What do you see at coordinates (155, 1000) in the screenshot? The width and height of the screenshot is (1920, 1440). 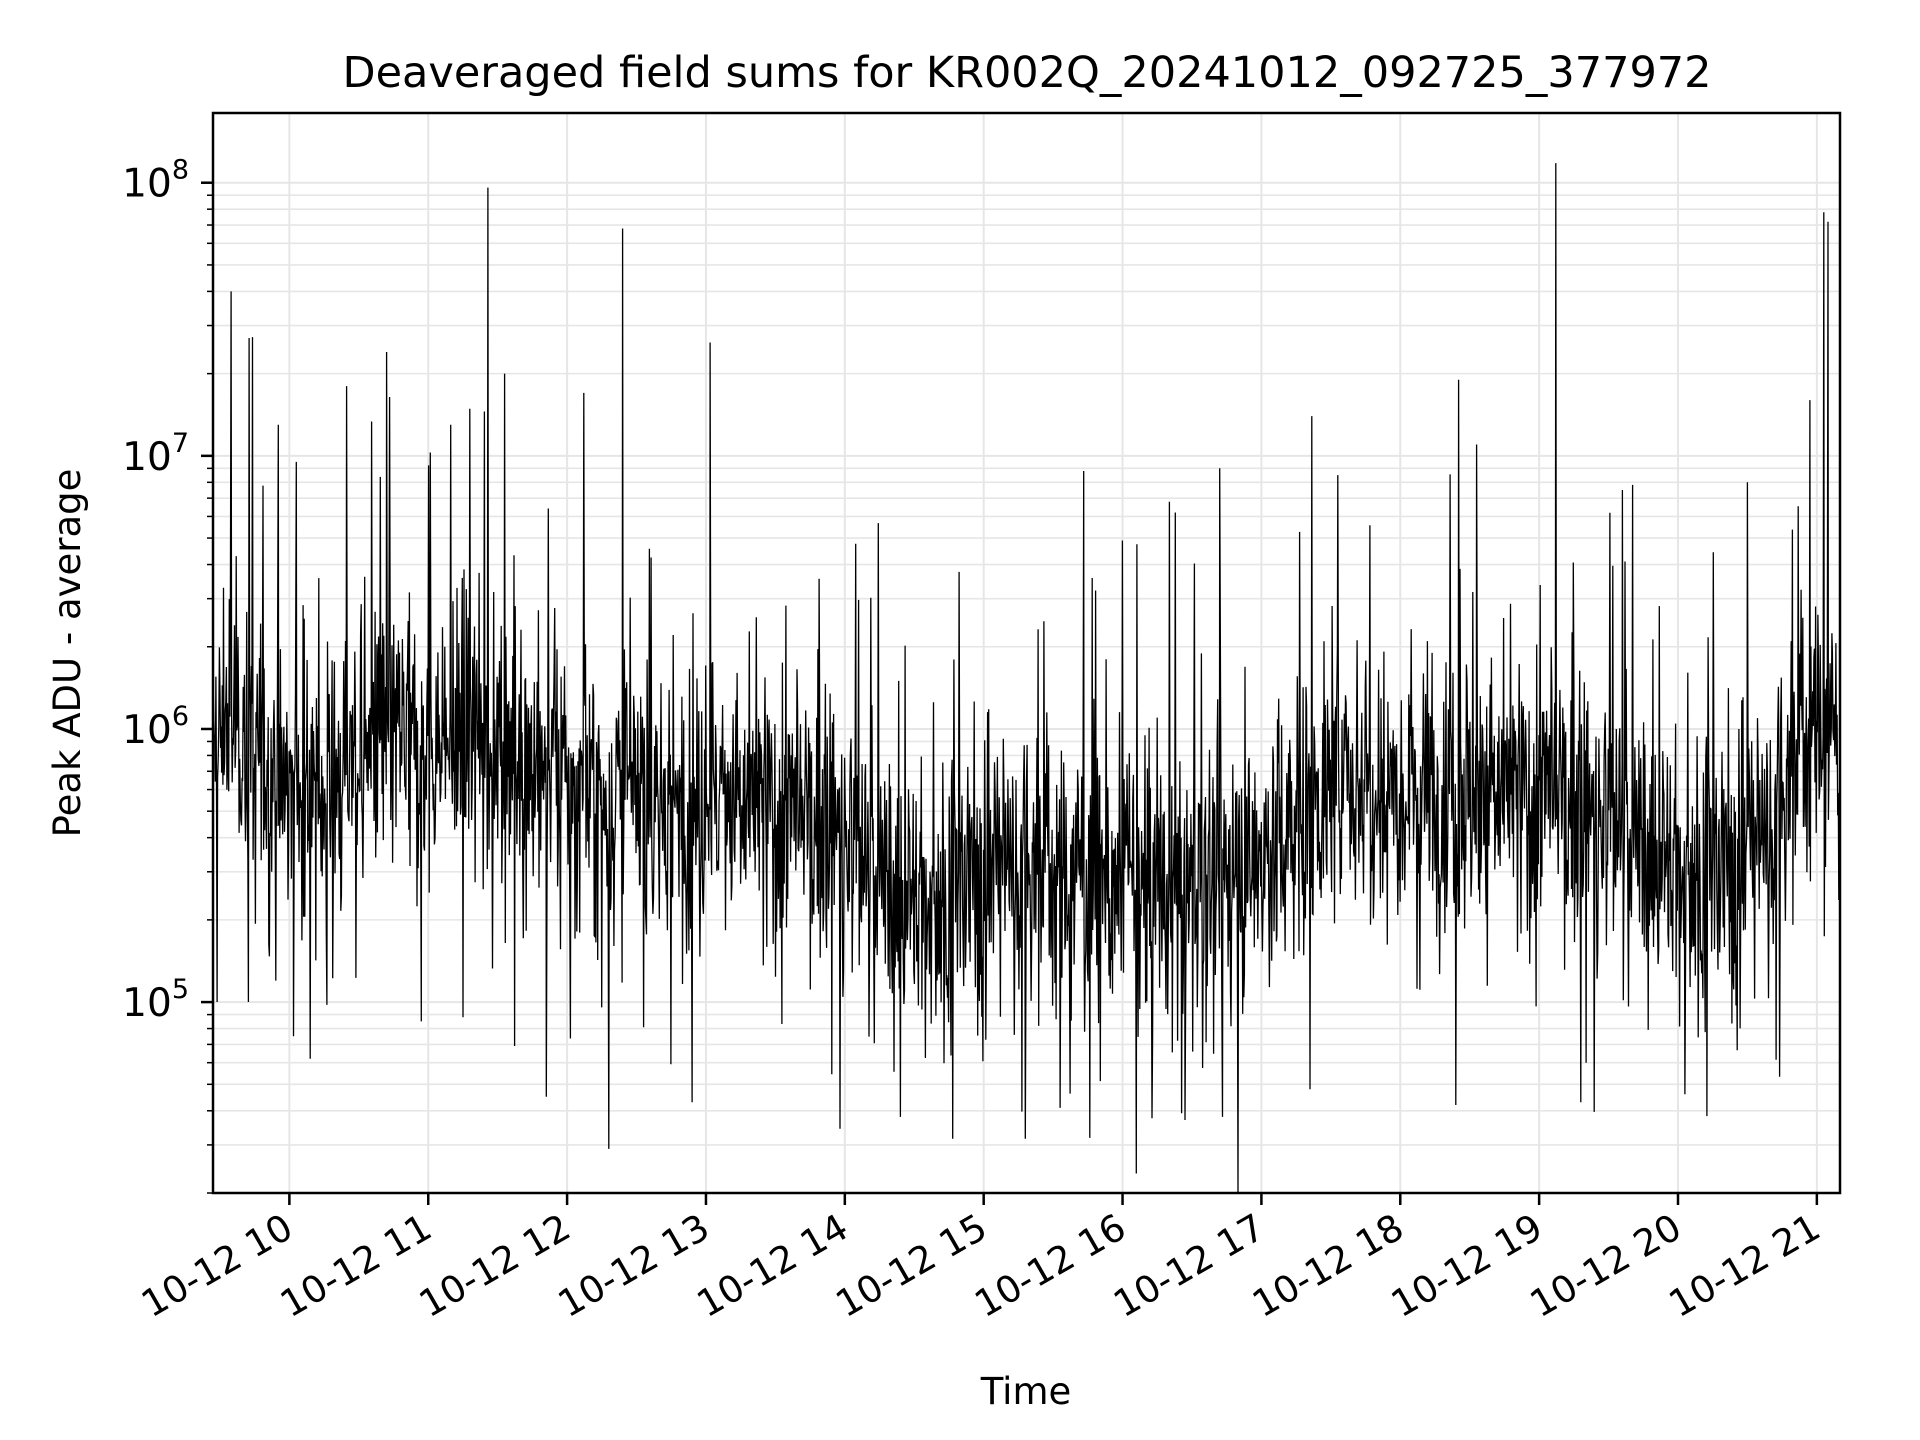 I see `y-tick-label: 10⁵` at bounding box center [155, 1000].